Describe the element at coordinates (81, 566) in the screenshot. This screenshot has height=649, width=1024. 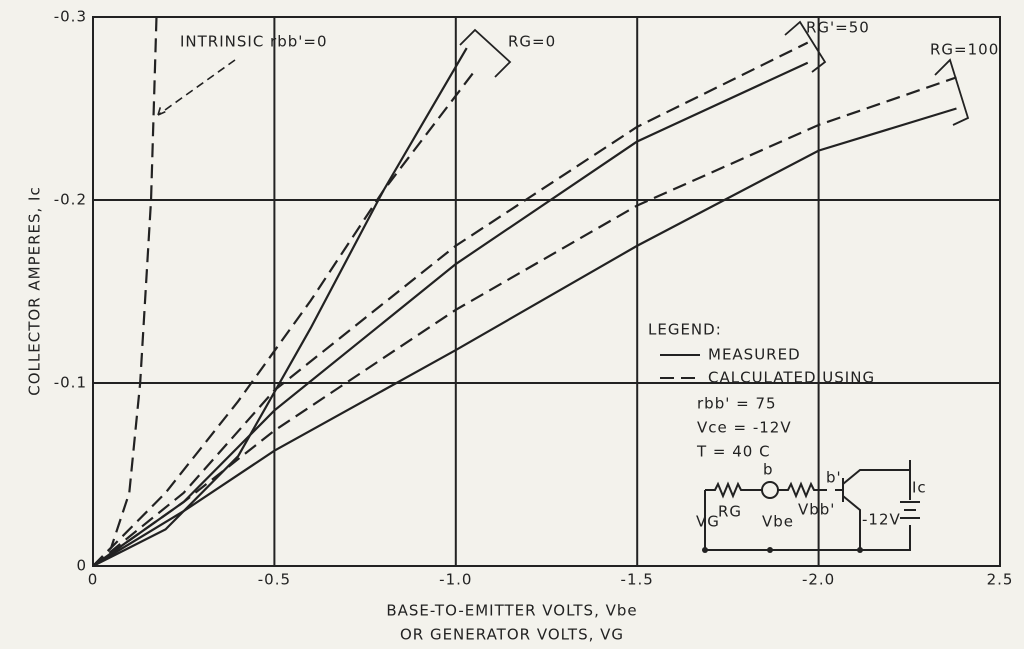
I see `y-tick-label: 0` at that location.